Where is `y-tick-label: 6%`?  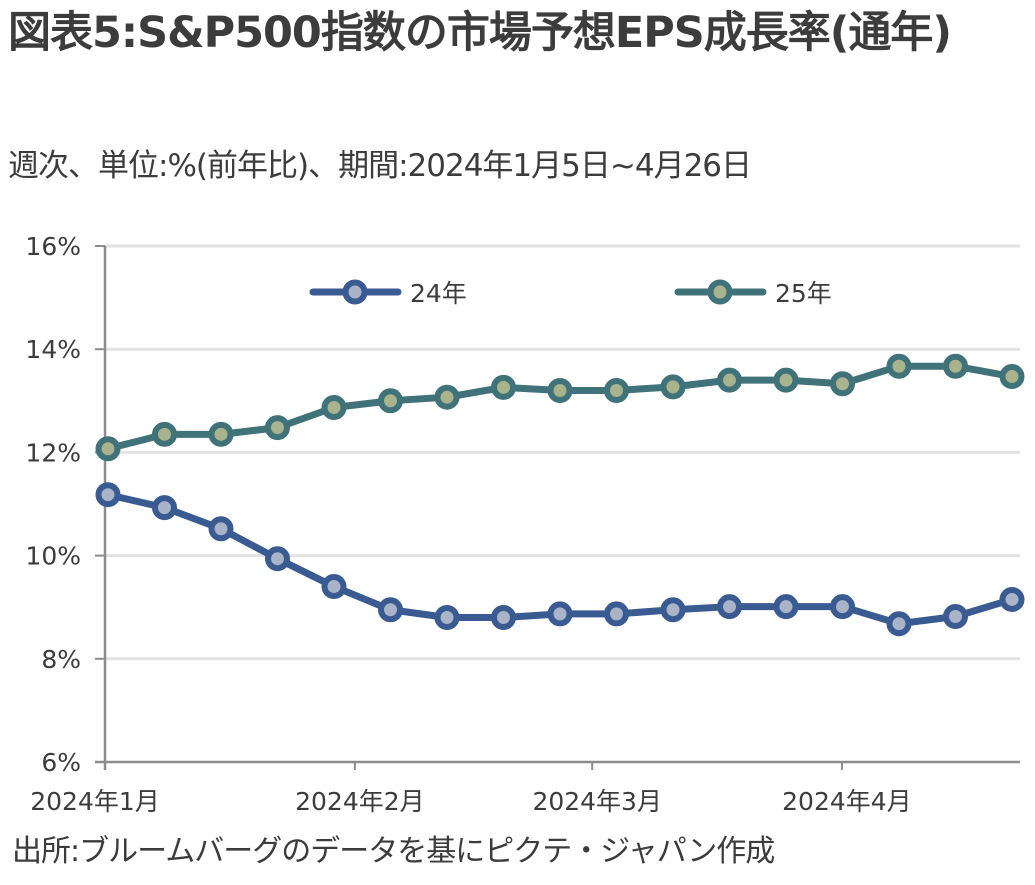 y-tick-label: 6% is located at coordinates (61, 762).